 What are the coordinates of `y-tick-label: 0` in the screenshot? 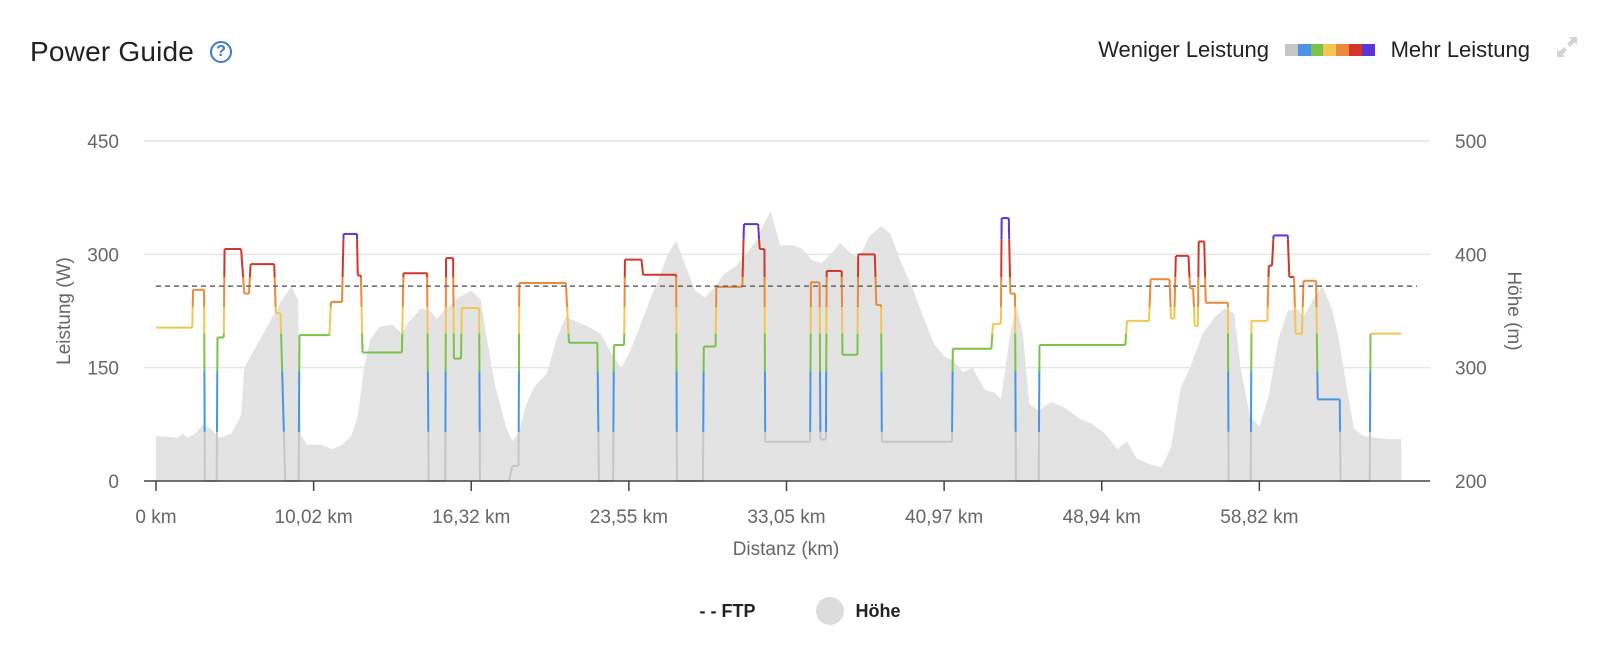 It's located at (113, 482).